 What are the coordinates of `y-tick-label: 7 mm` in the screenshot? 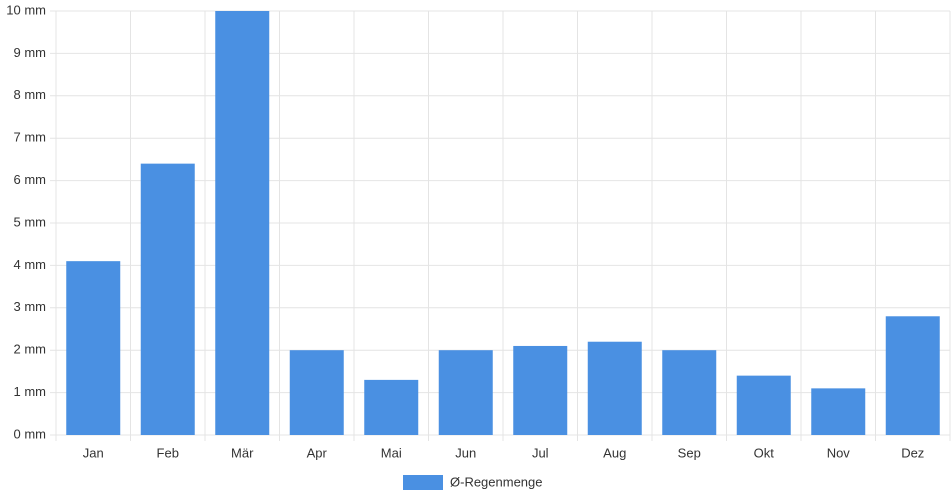 It's located at (30, 137).